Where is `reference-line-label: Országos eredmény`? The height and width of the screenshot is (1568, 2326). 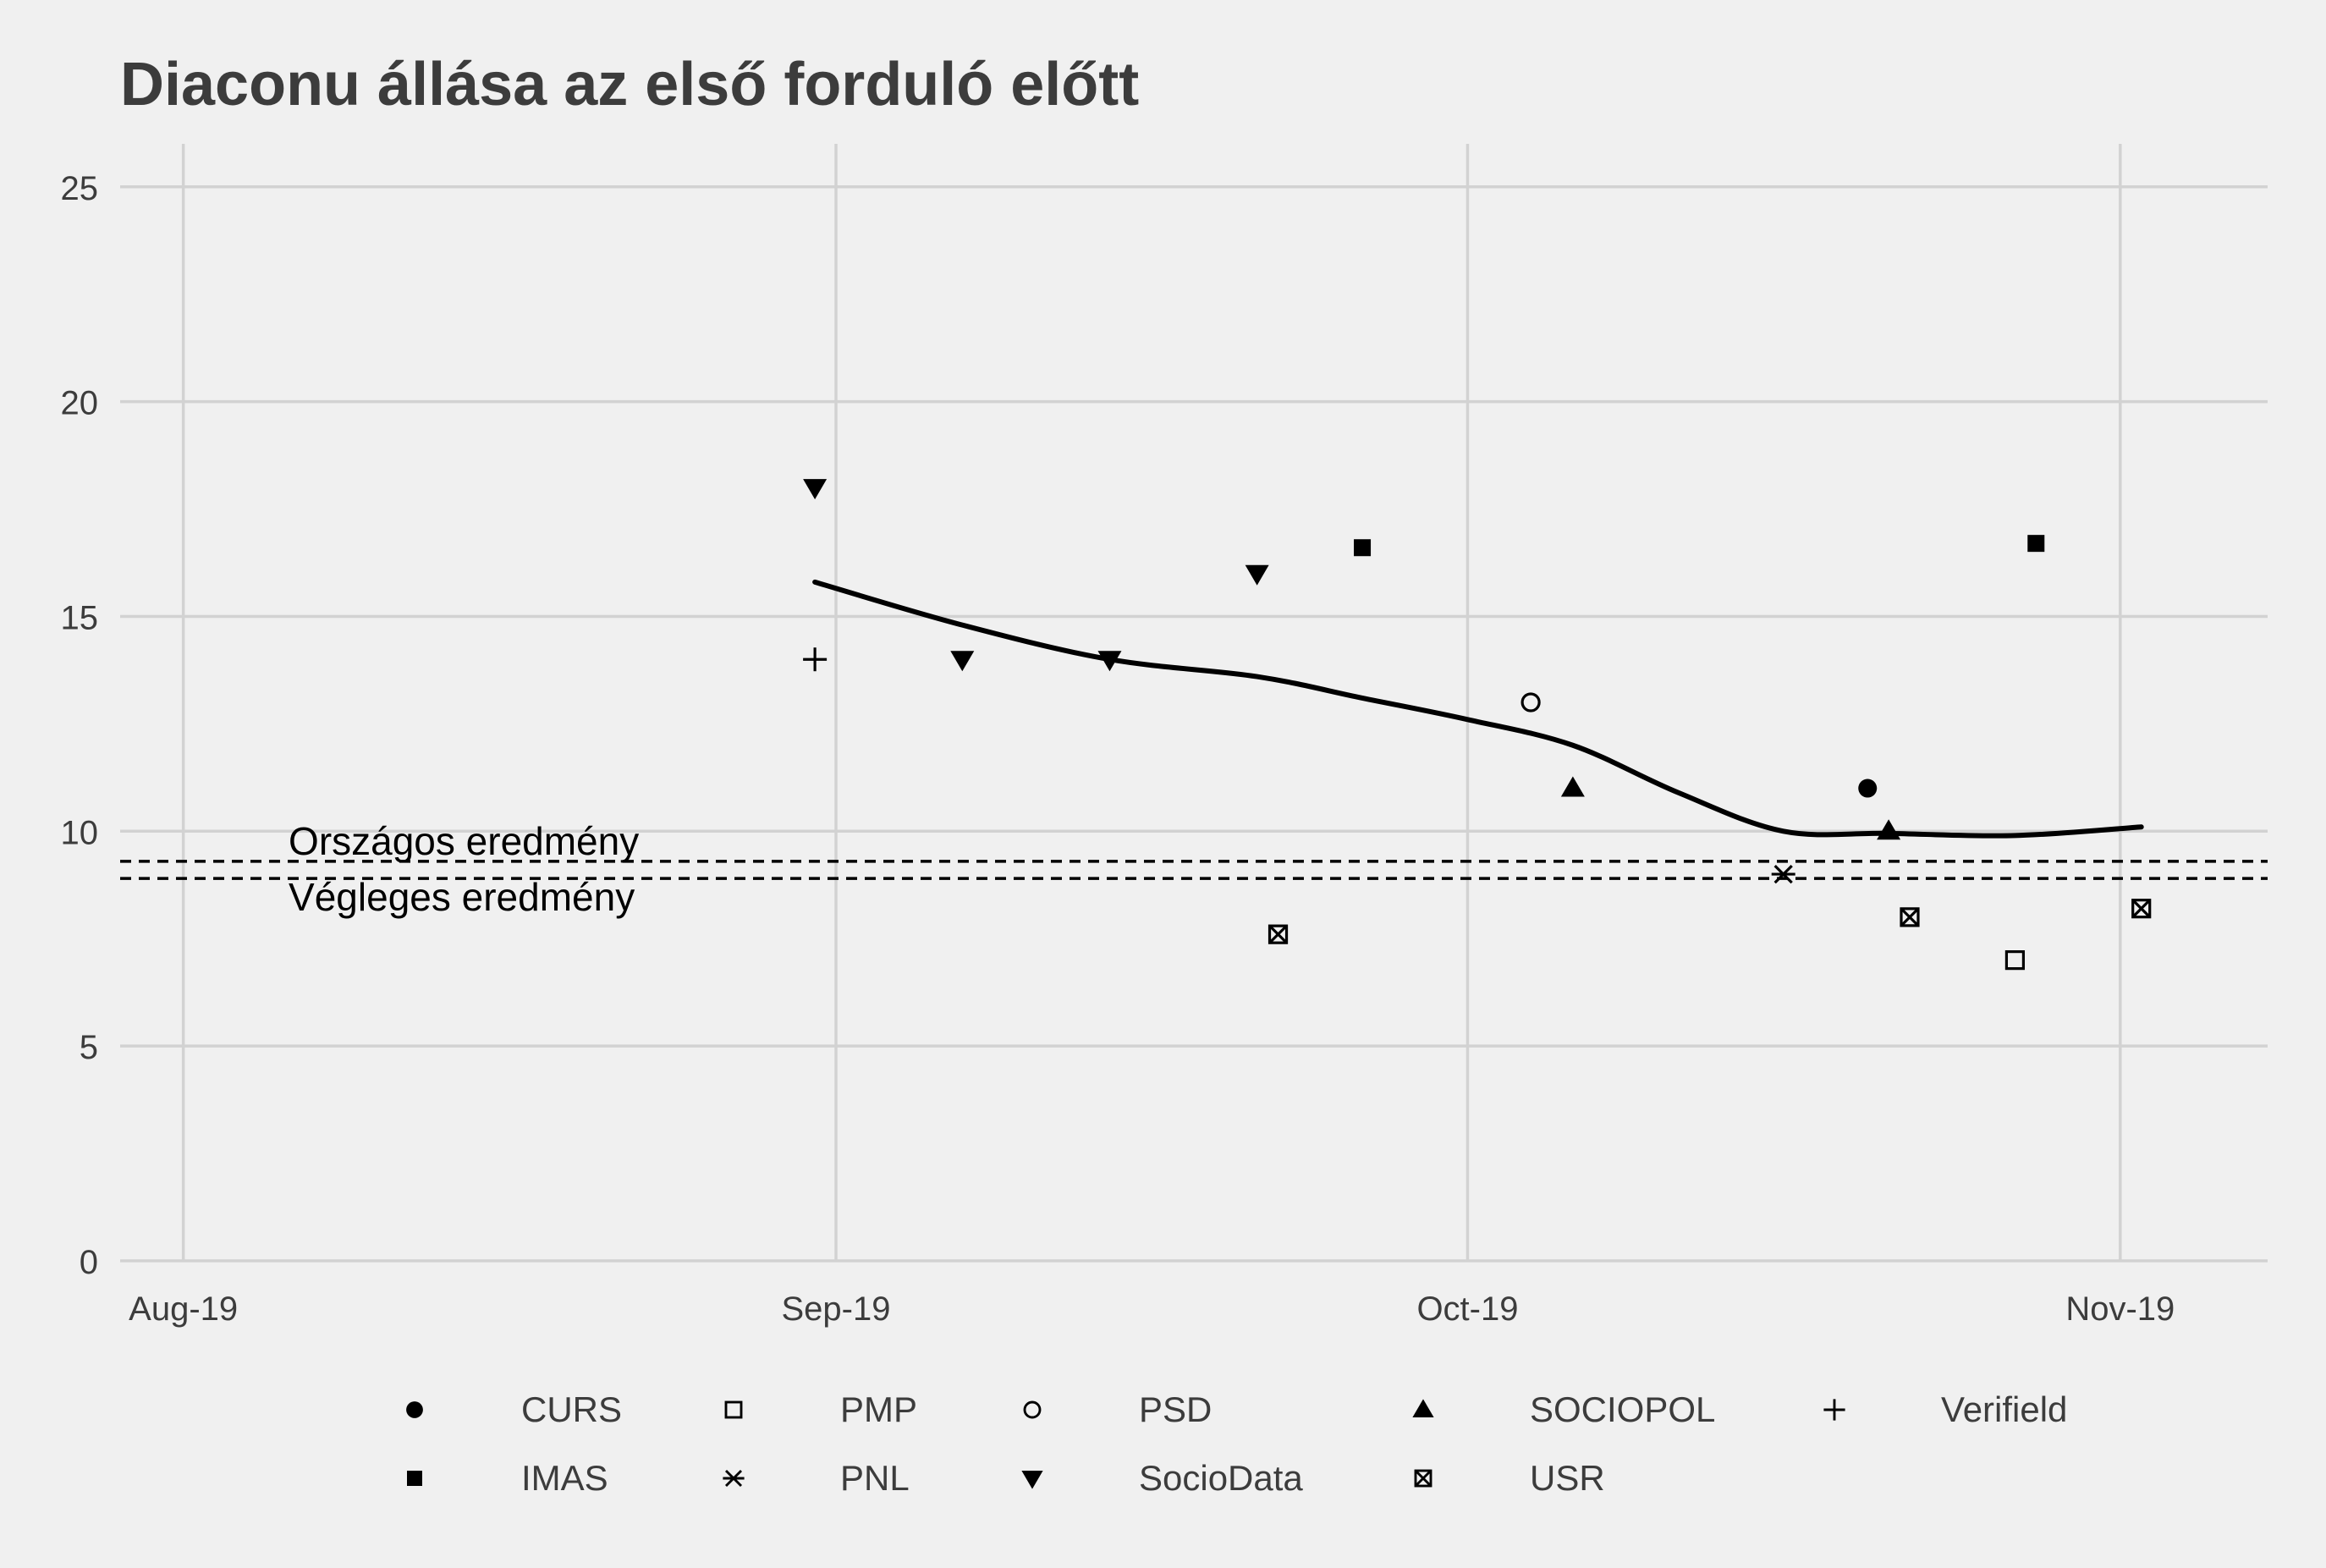 reference-line-label: Országos eredmény is located at coordinates (464, 841).